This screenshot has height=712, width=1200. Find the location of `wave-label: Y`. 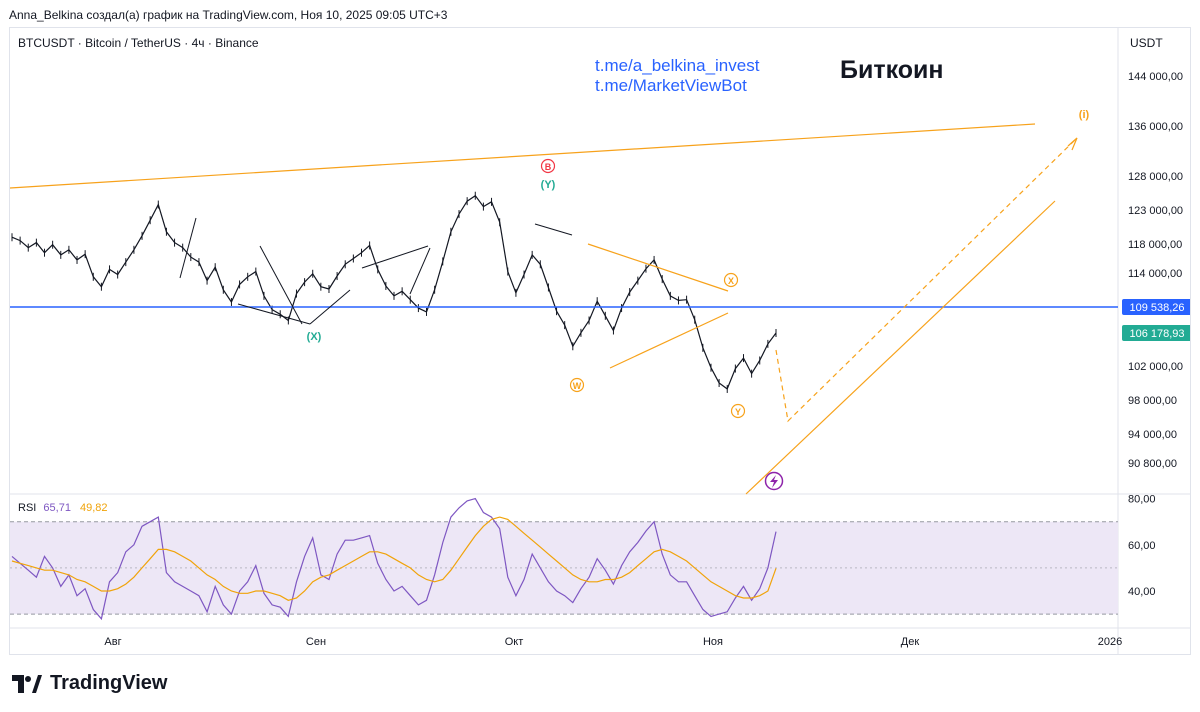

wave-label: Y is located at coordinates (738, 412).